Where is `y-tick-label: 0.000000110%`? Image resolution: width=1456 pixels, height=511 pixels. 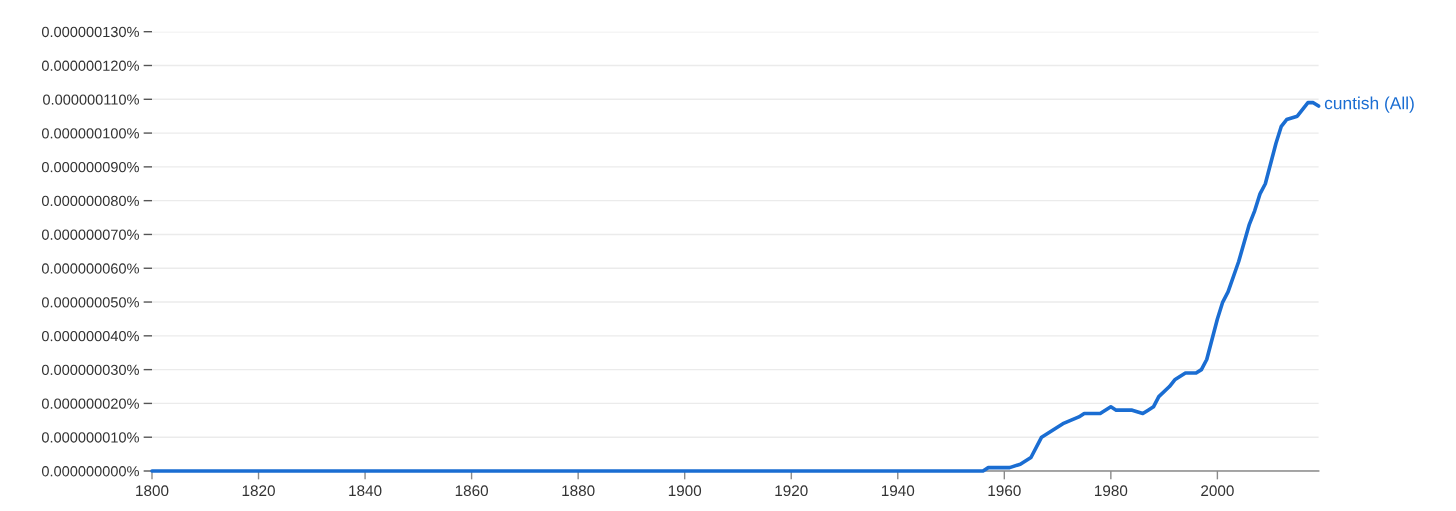
y-tick-label: 0.000000110% is located at coordinates (91, 99).